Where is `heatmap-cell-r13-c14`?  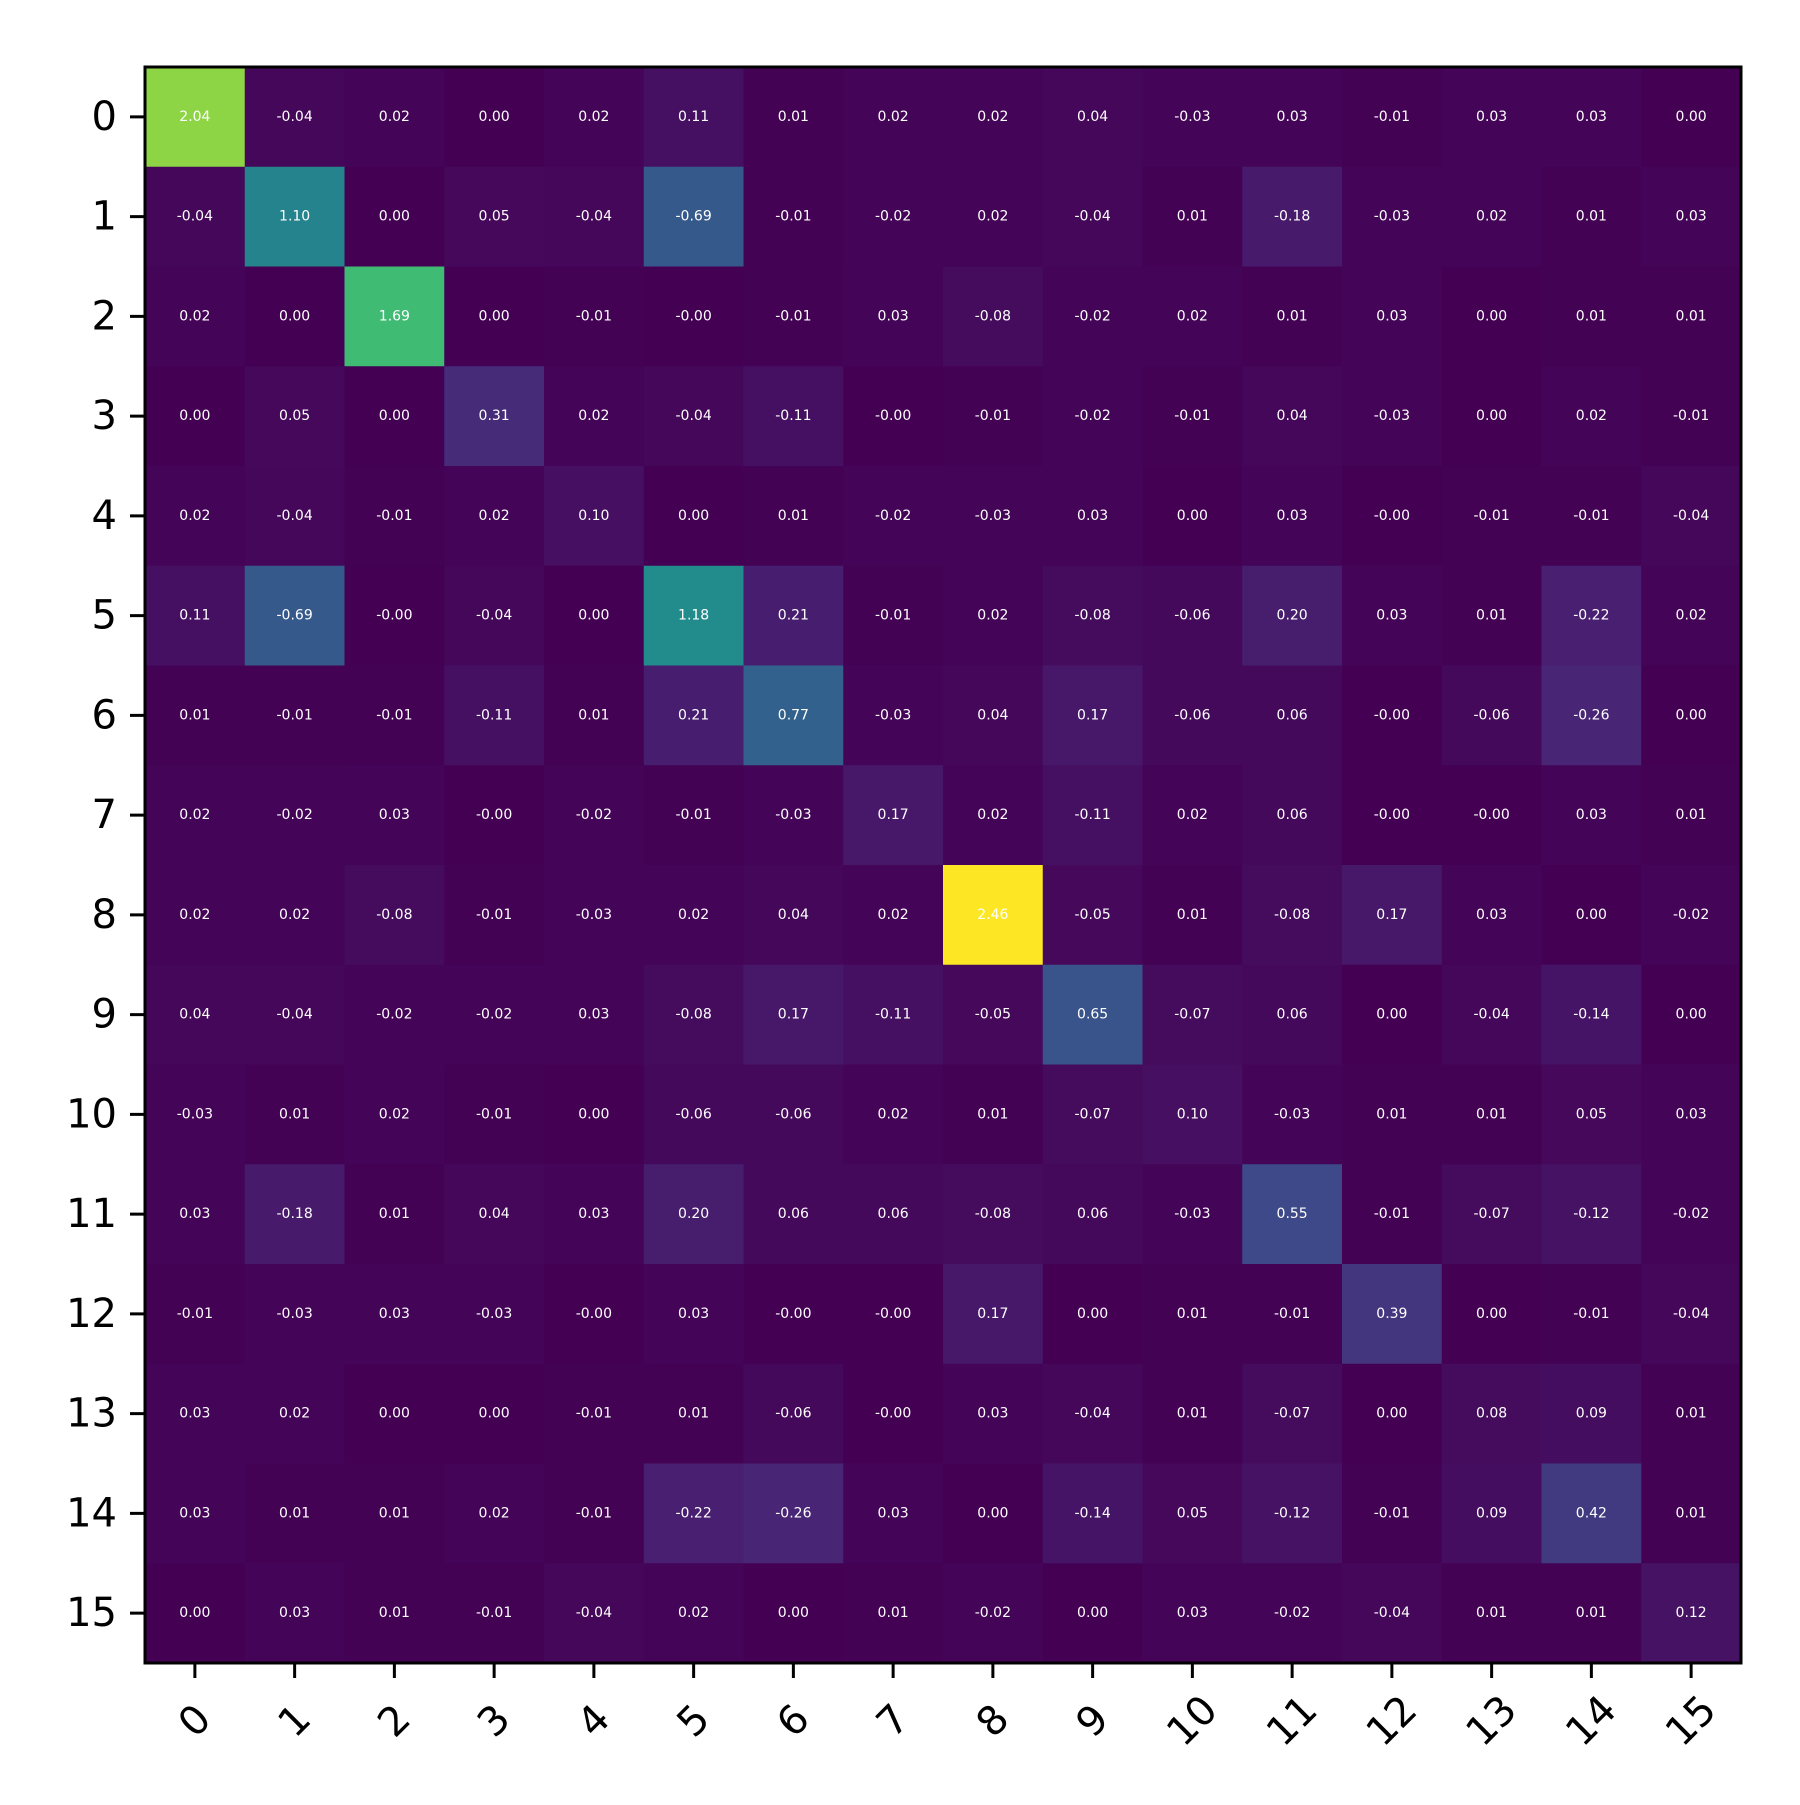 heatmap-cell-r13-c14 is located at coordinates (1591, 1414).